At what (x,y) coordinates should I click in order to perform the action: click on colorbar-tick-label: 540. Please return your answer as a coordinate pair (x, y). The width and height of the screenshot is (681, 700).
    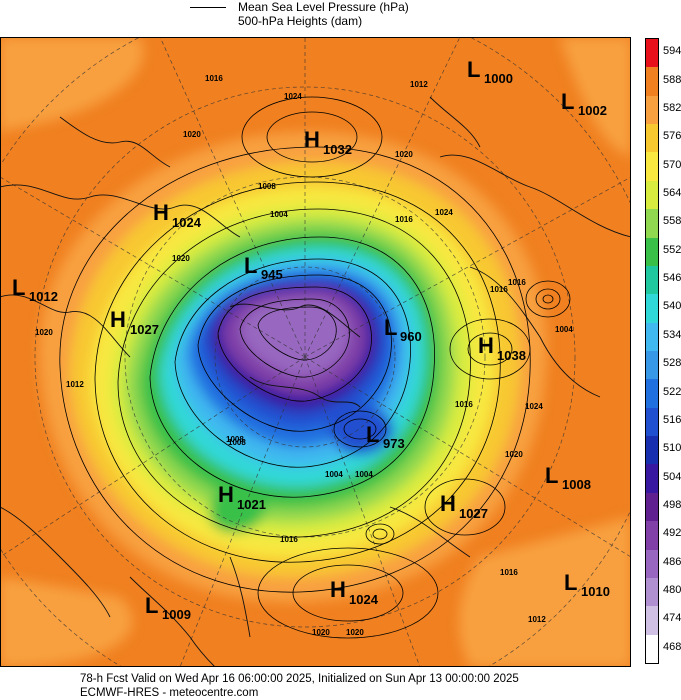
    Looking at the image, I should click on (672, 306).